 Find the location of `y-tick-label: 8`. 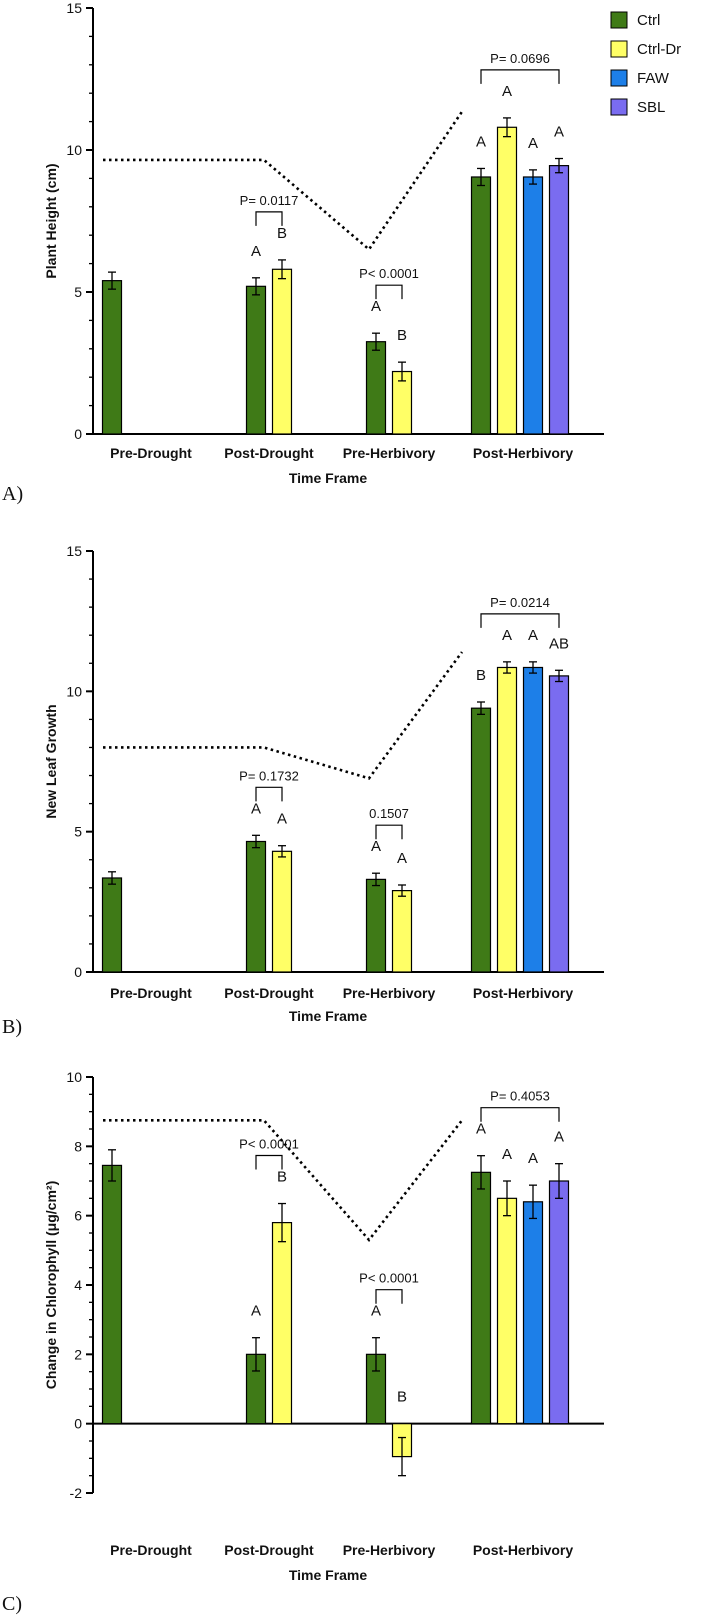

y-tick-label: 8 is located at coordinates (78, 1146).